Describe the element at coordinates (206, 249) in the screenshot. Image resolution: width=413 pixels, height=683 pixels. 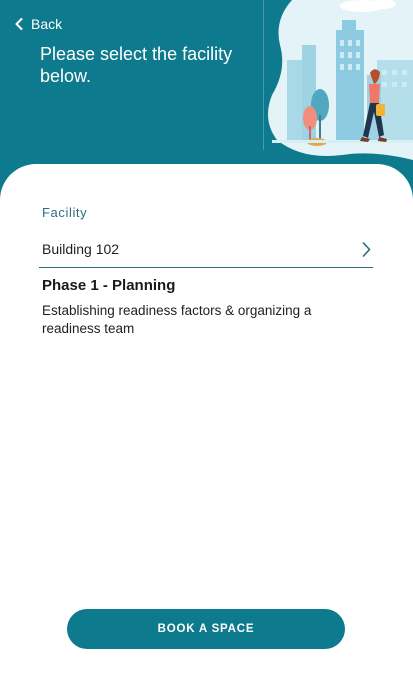
I see `facility-select: Building 102` at that location.